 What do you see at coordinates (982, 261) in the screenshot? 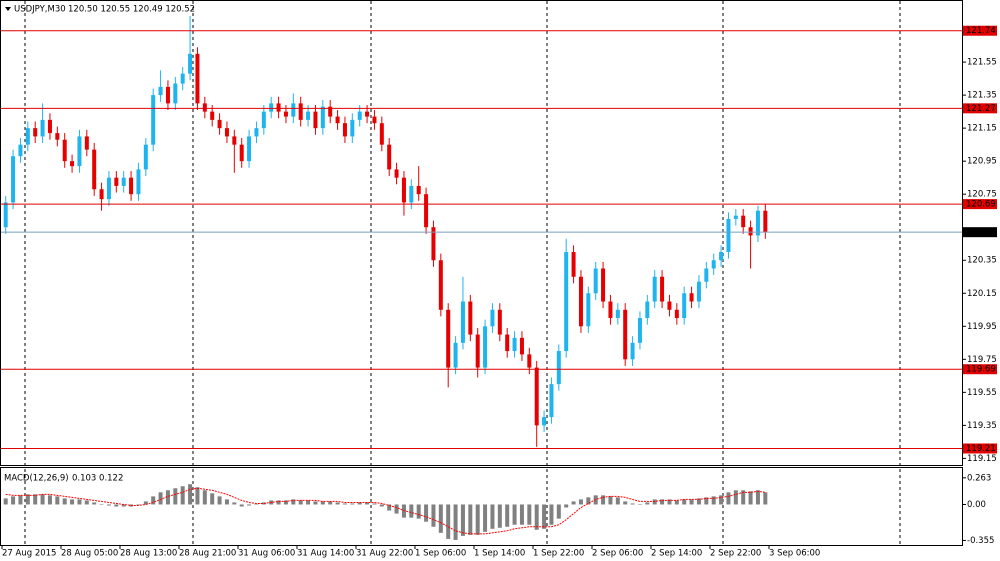
I see `y-tick-label: 120.35` at bounding box center [982, 261].